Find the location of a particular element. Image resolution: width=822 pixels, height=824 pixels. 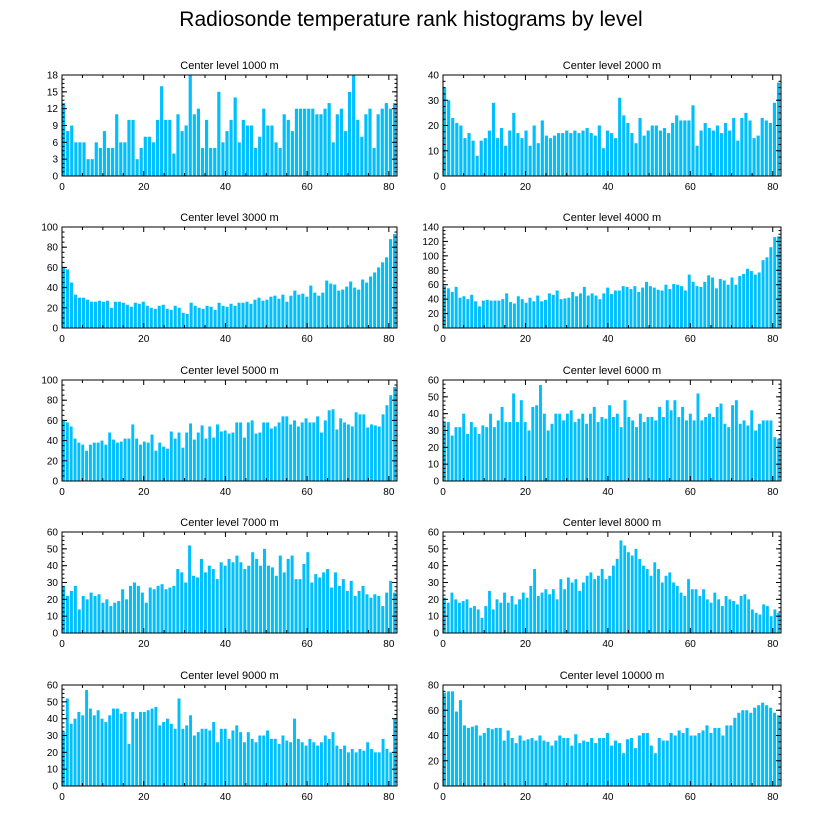

y-tick-label: 60 is located at coordinates (53, 421).